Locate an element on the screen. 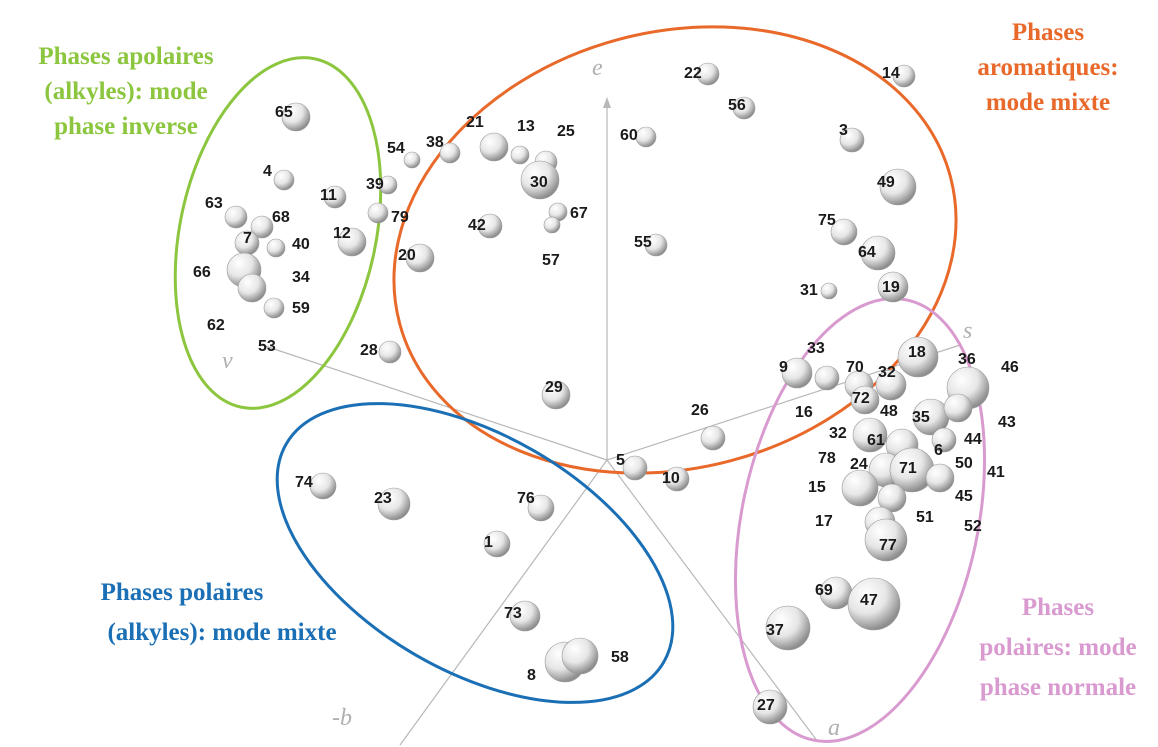 The height and width of the screenshot is (747, 1158). group-aromatic-line-2: aromatiques: is located at coordinates (1047, 67).